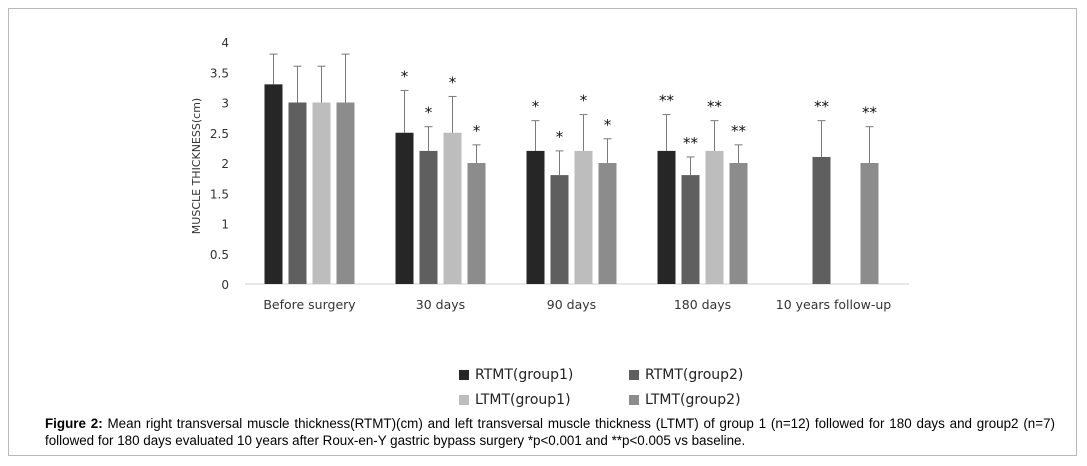 Image resolution: width=1087 pixels, height=466 pixels. What do you see at coordinates (834, 304) in the screenshot?
I see `x-tick-label: 10 years follow-up` at bounding box center [834, 304].